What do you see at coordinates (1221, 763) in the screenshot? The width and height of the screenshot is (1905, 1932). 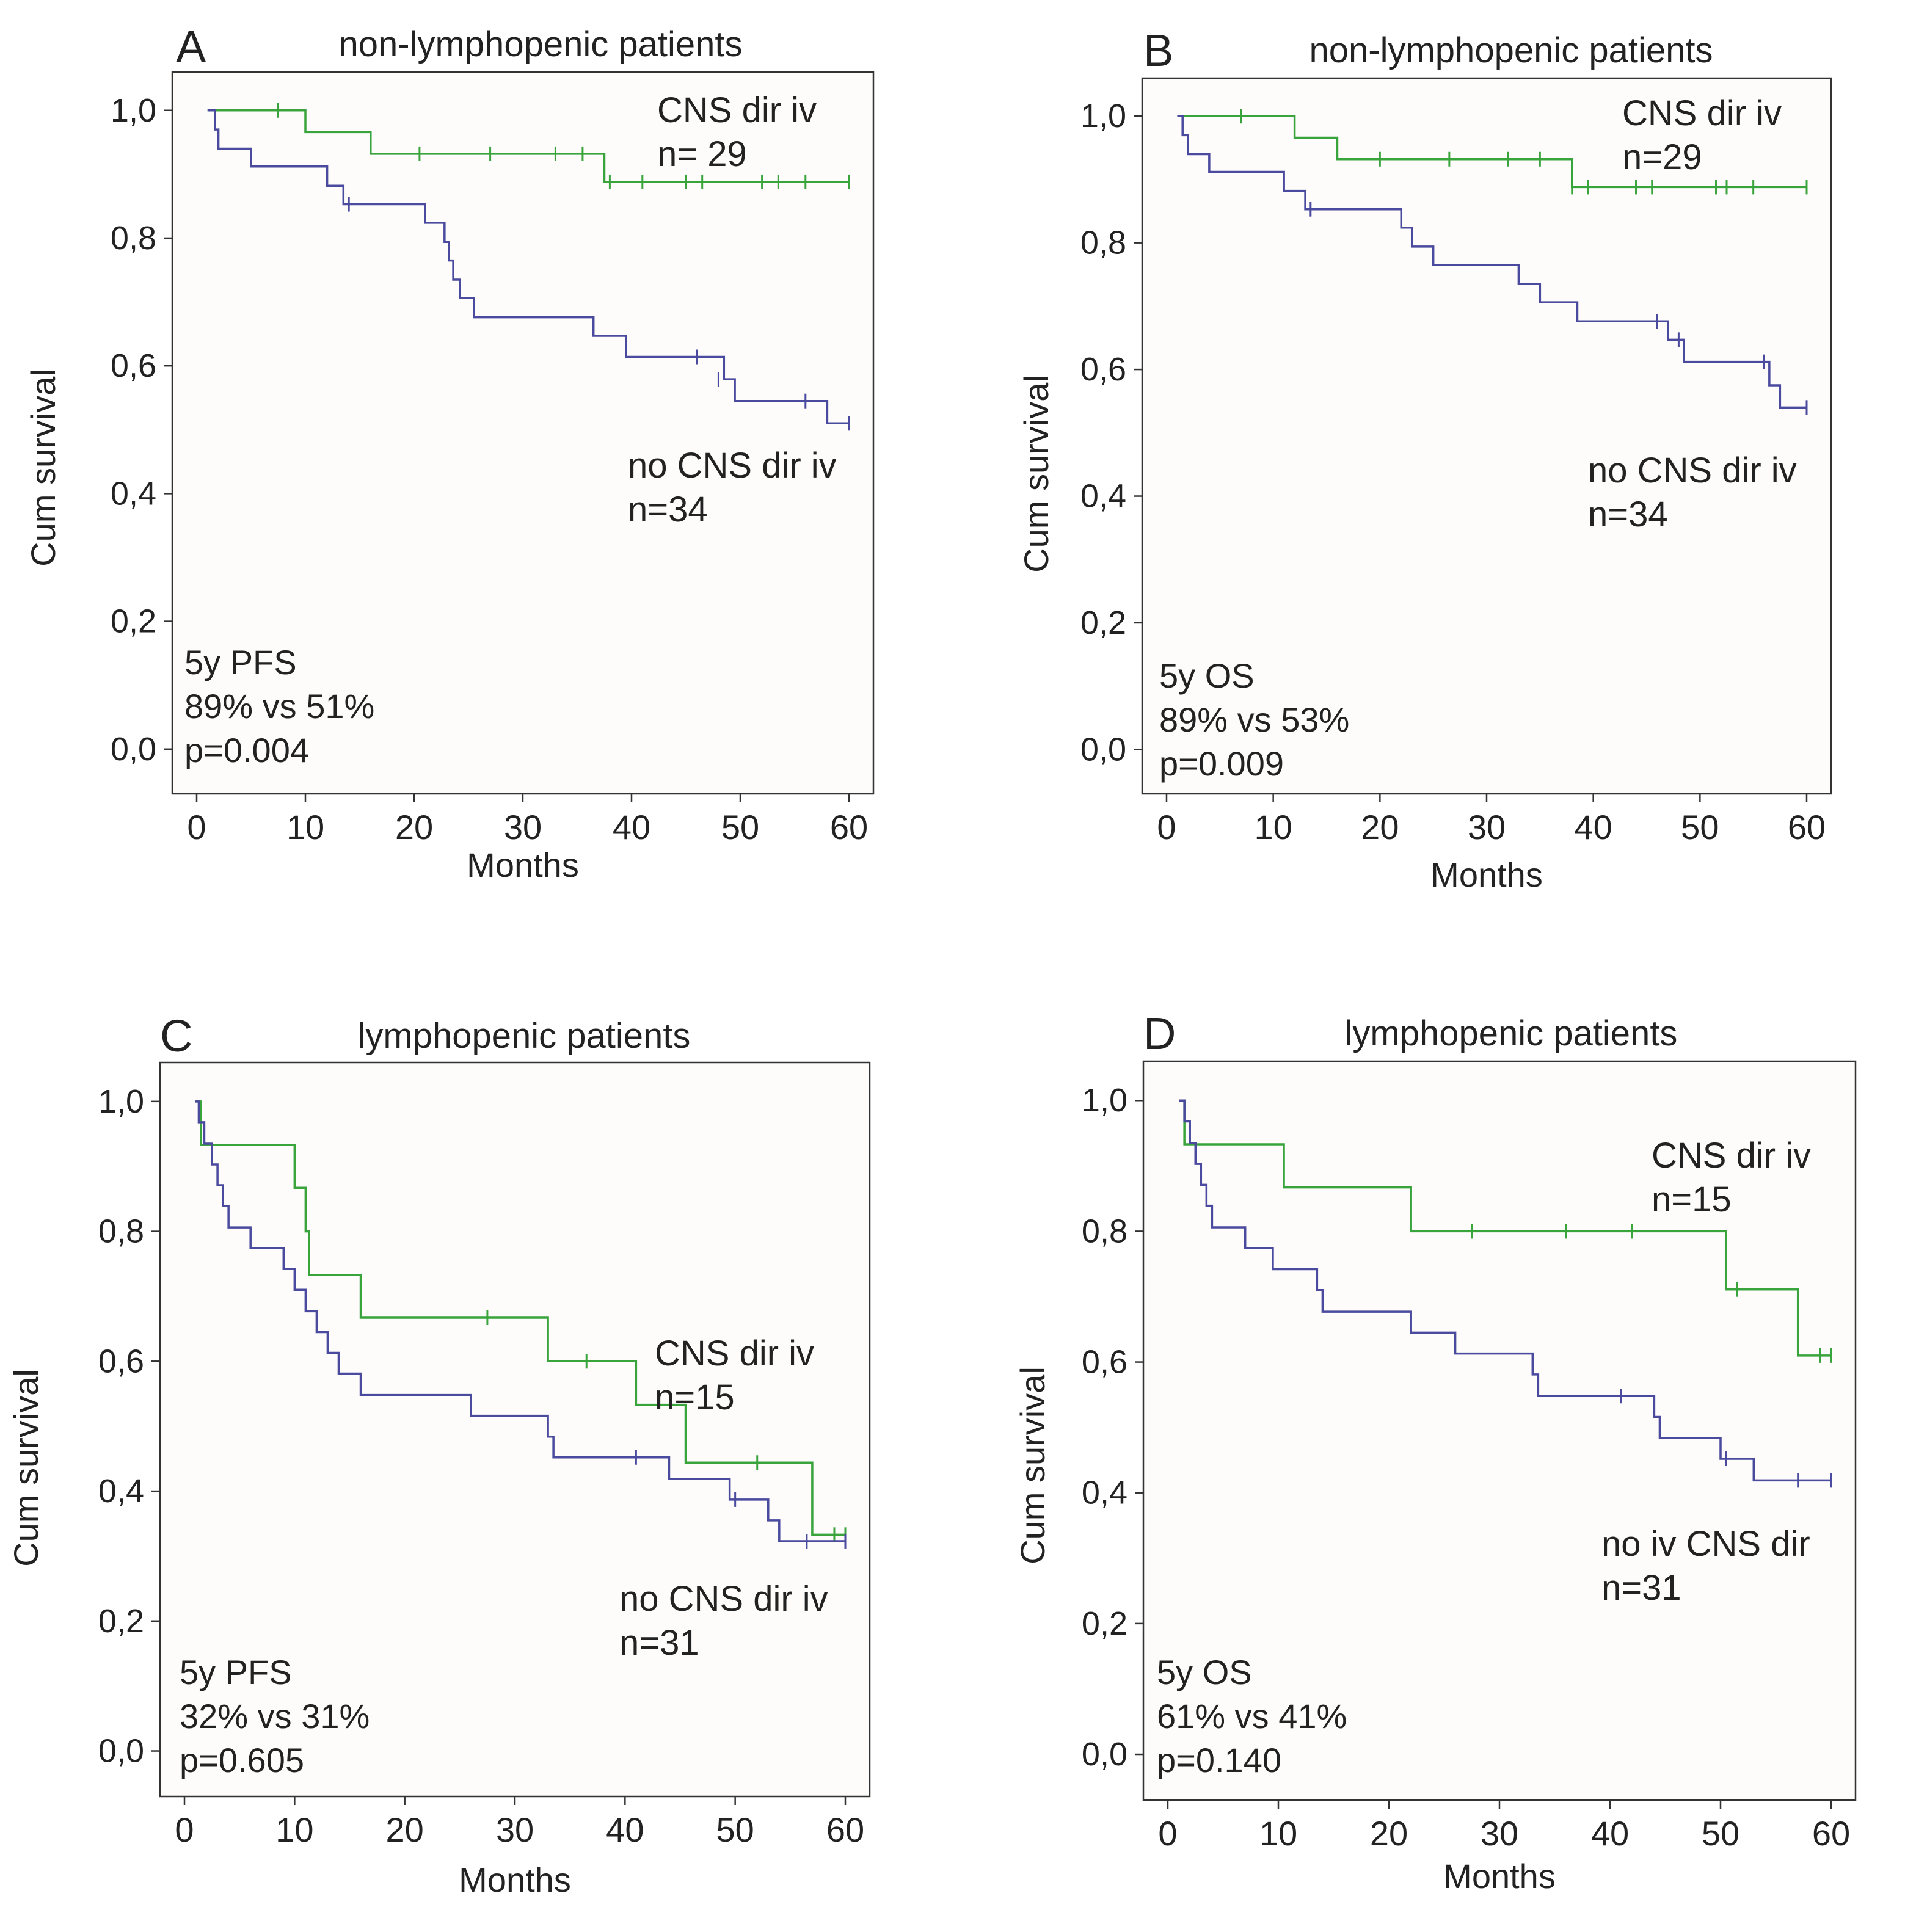 I see `stat-text: p=0.009` at bounding box center [1221, 763].